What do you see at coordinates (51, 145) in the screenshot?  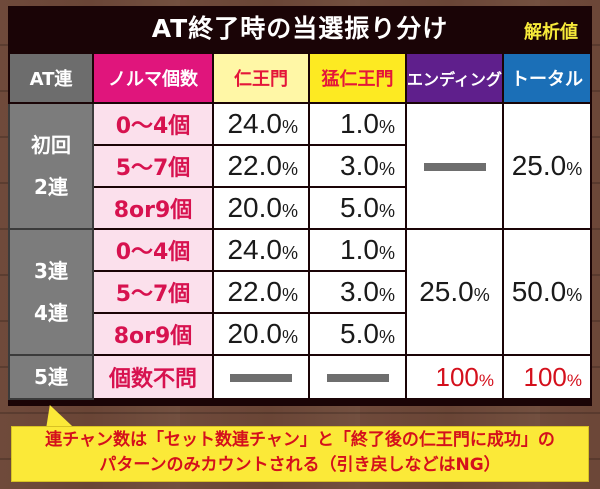 I see `group-label-line1: 初回` at bounding box center [51, 145].